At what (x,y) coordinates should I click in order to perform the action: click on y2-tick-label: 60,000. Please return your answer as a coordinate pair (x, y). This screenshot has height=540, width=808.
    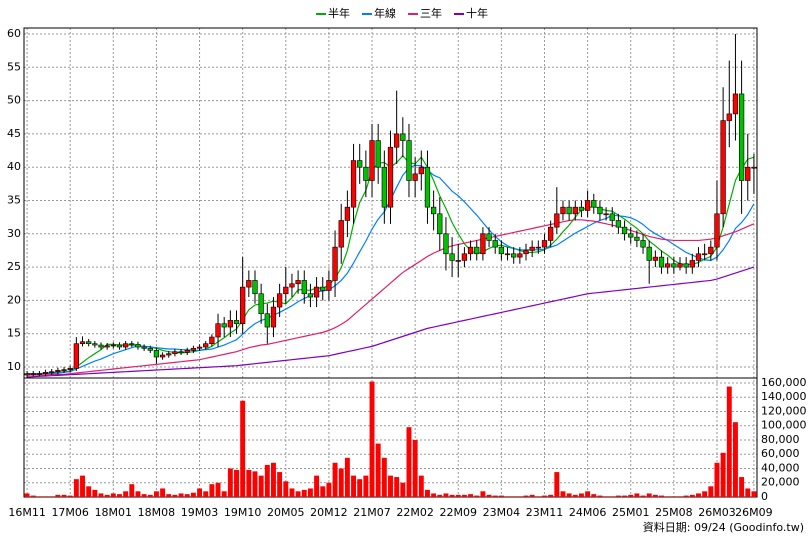
    Looking at the image, I should click on (780, 453).